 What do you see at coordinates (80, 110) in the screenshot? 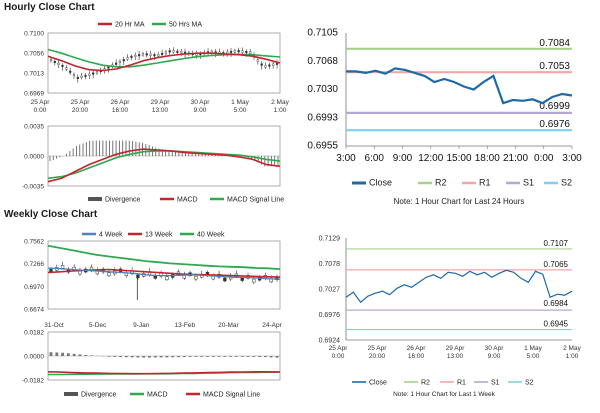
I see `hourly-ma-xtick-time: 20:00` at bounding box center [80, 110].